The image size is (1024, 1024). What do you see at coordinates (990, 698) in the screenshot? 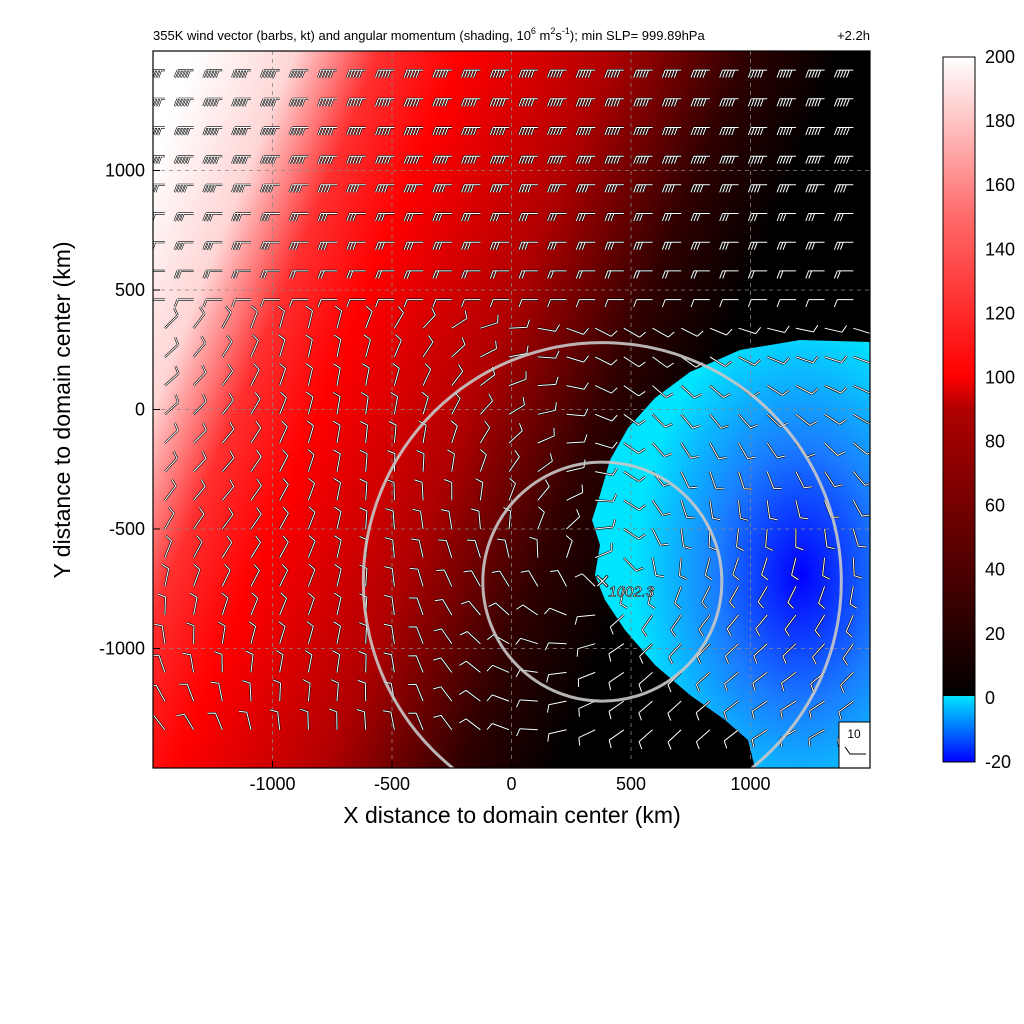
I see `colorbar-tick-label: 0` at bounding box center [990, 698].